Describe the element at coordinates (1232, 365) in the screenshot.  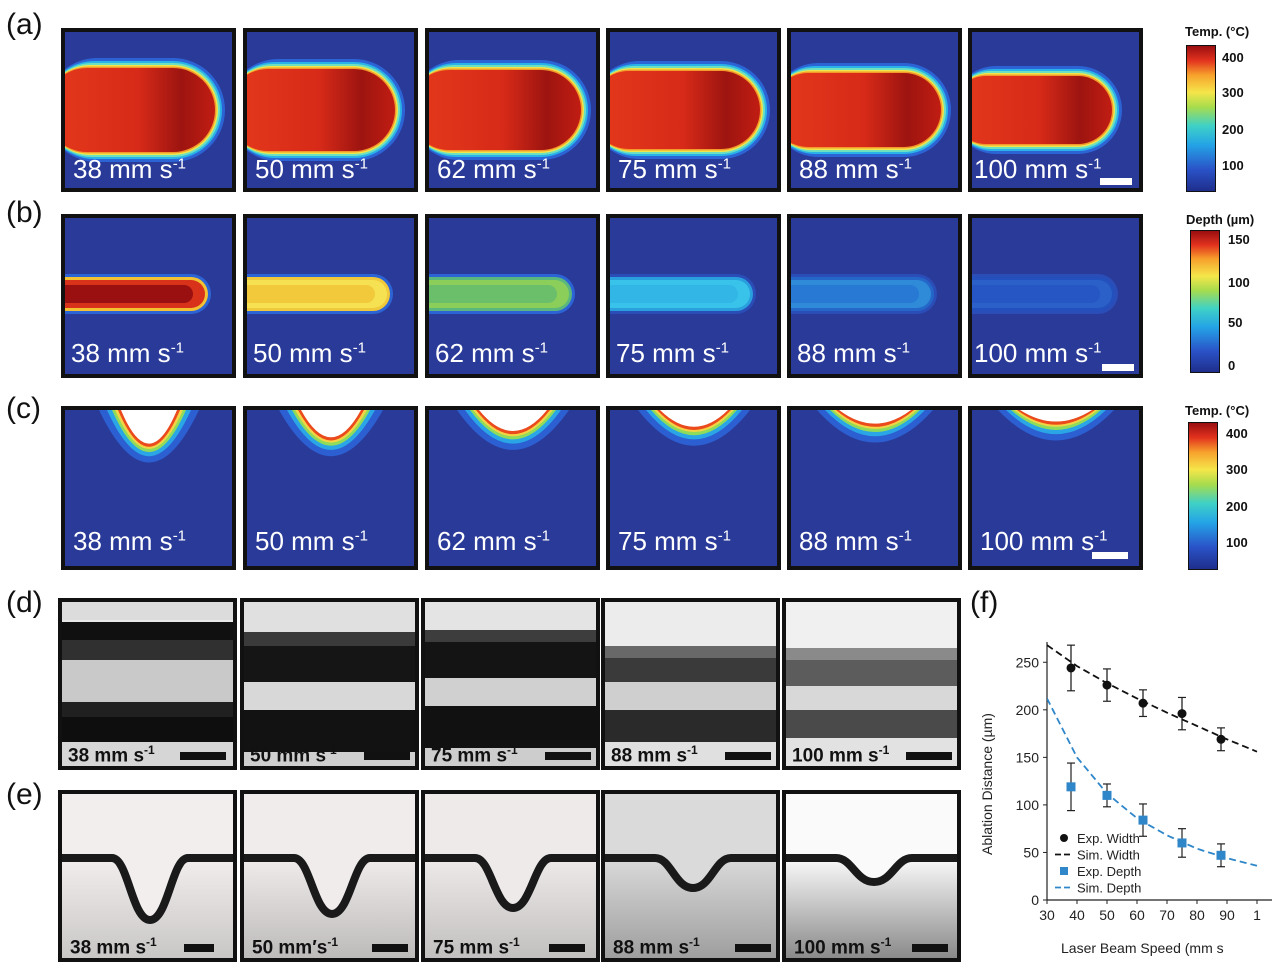
I see `colorbar-tick: 0` at that location.